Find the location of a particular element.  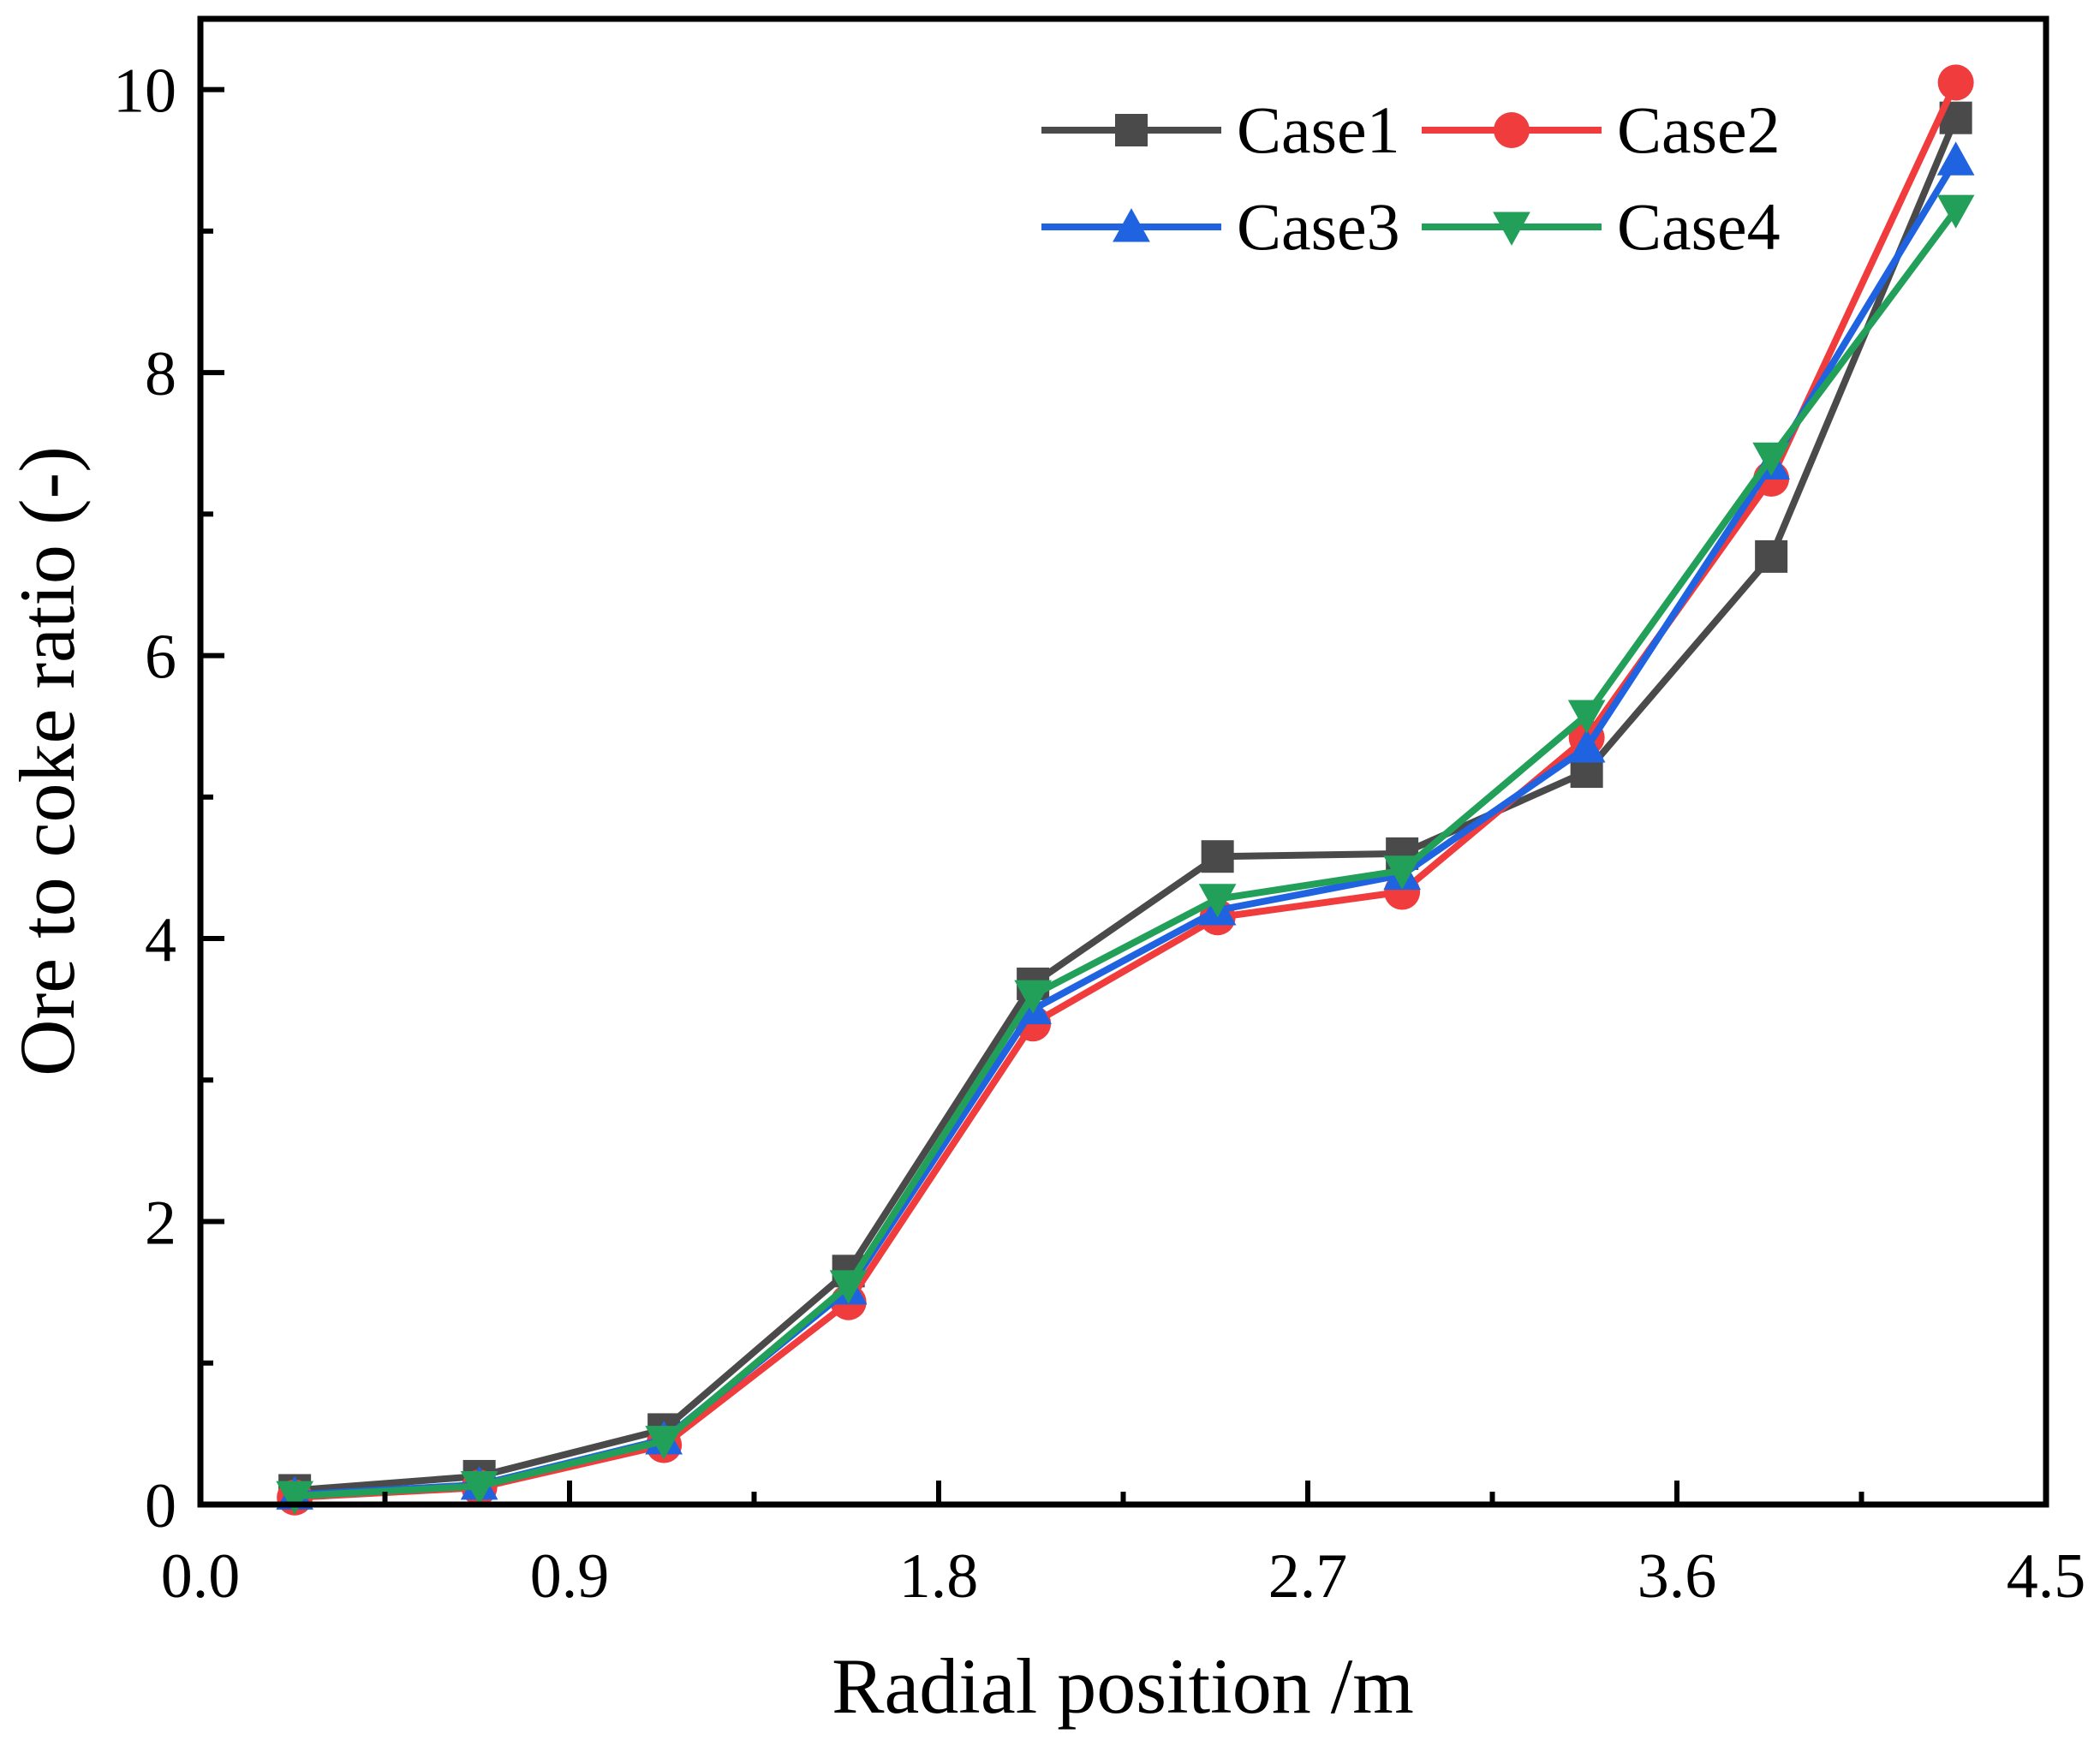

legend-marker-case1 is located at coordinates (1131, 130).